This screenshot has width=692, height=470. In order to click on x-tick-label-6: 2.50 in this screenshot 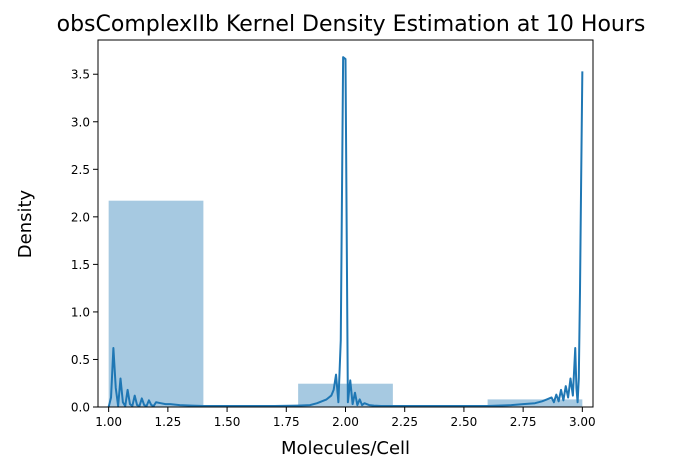, I will do `click(464, 422)`.